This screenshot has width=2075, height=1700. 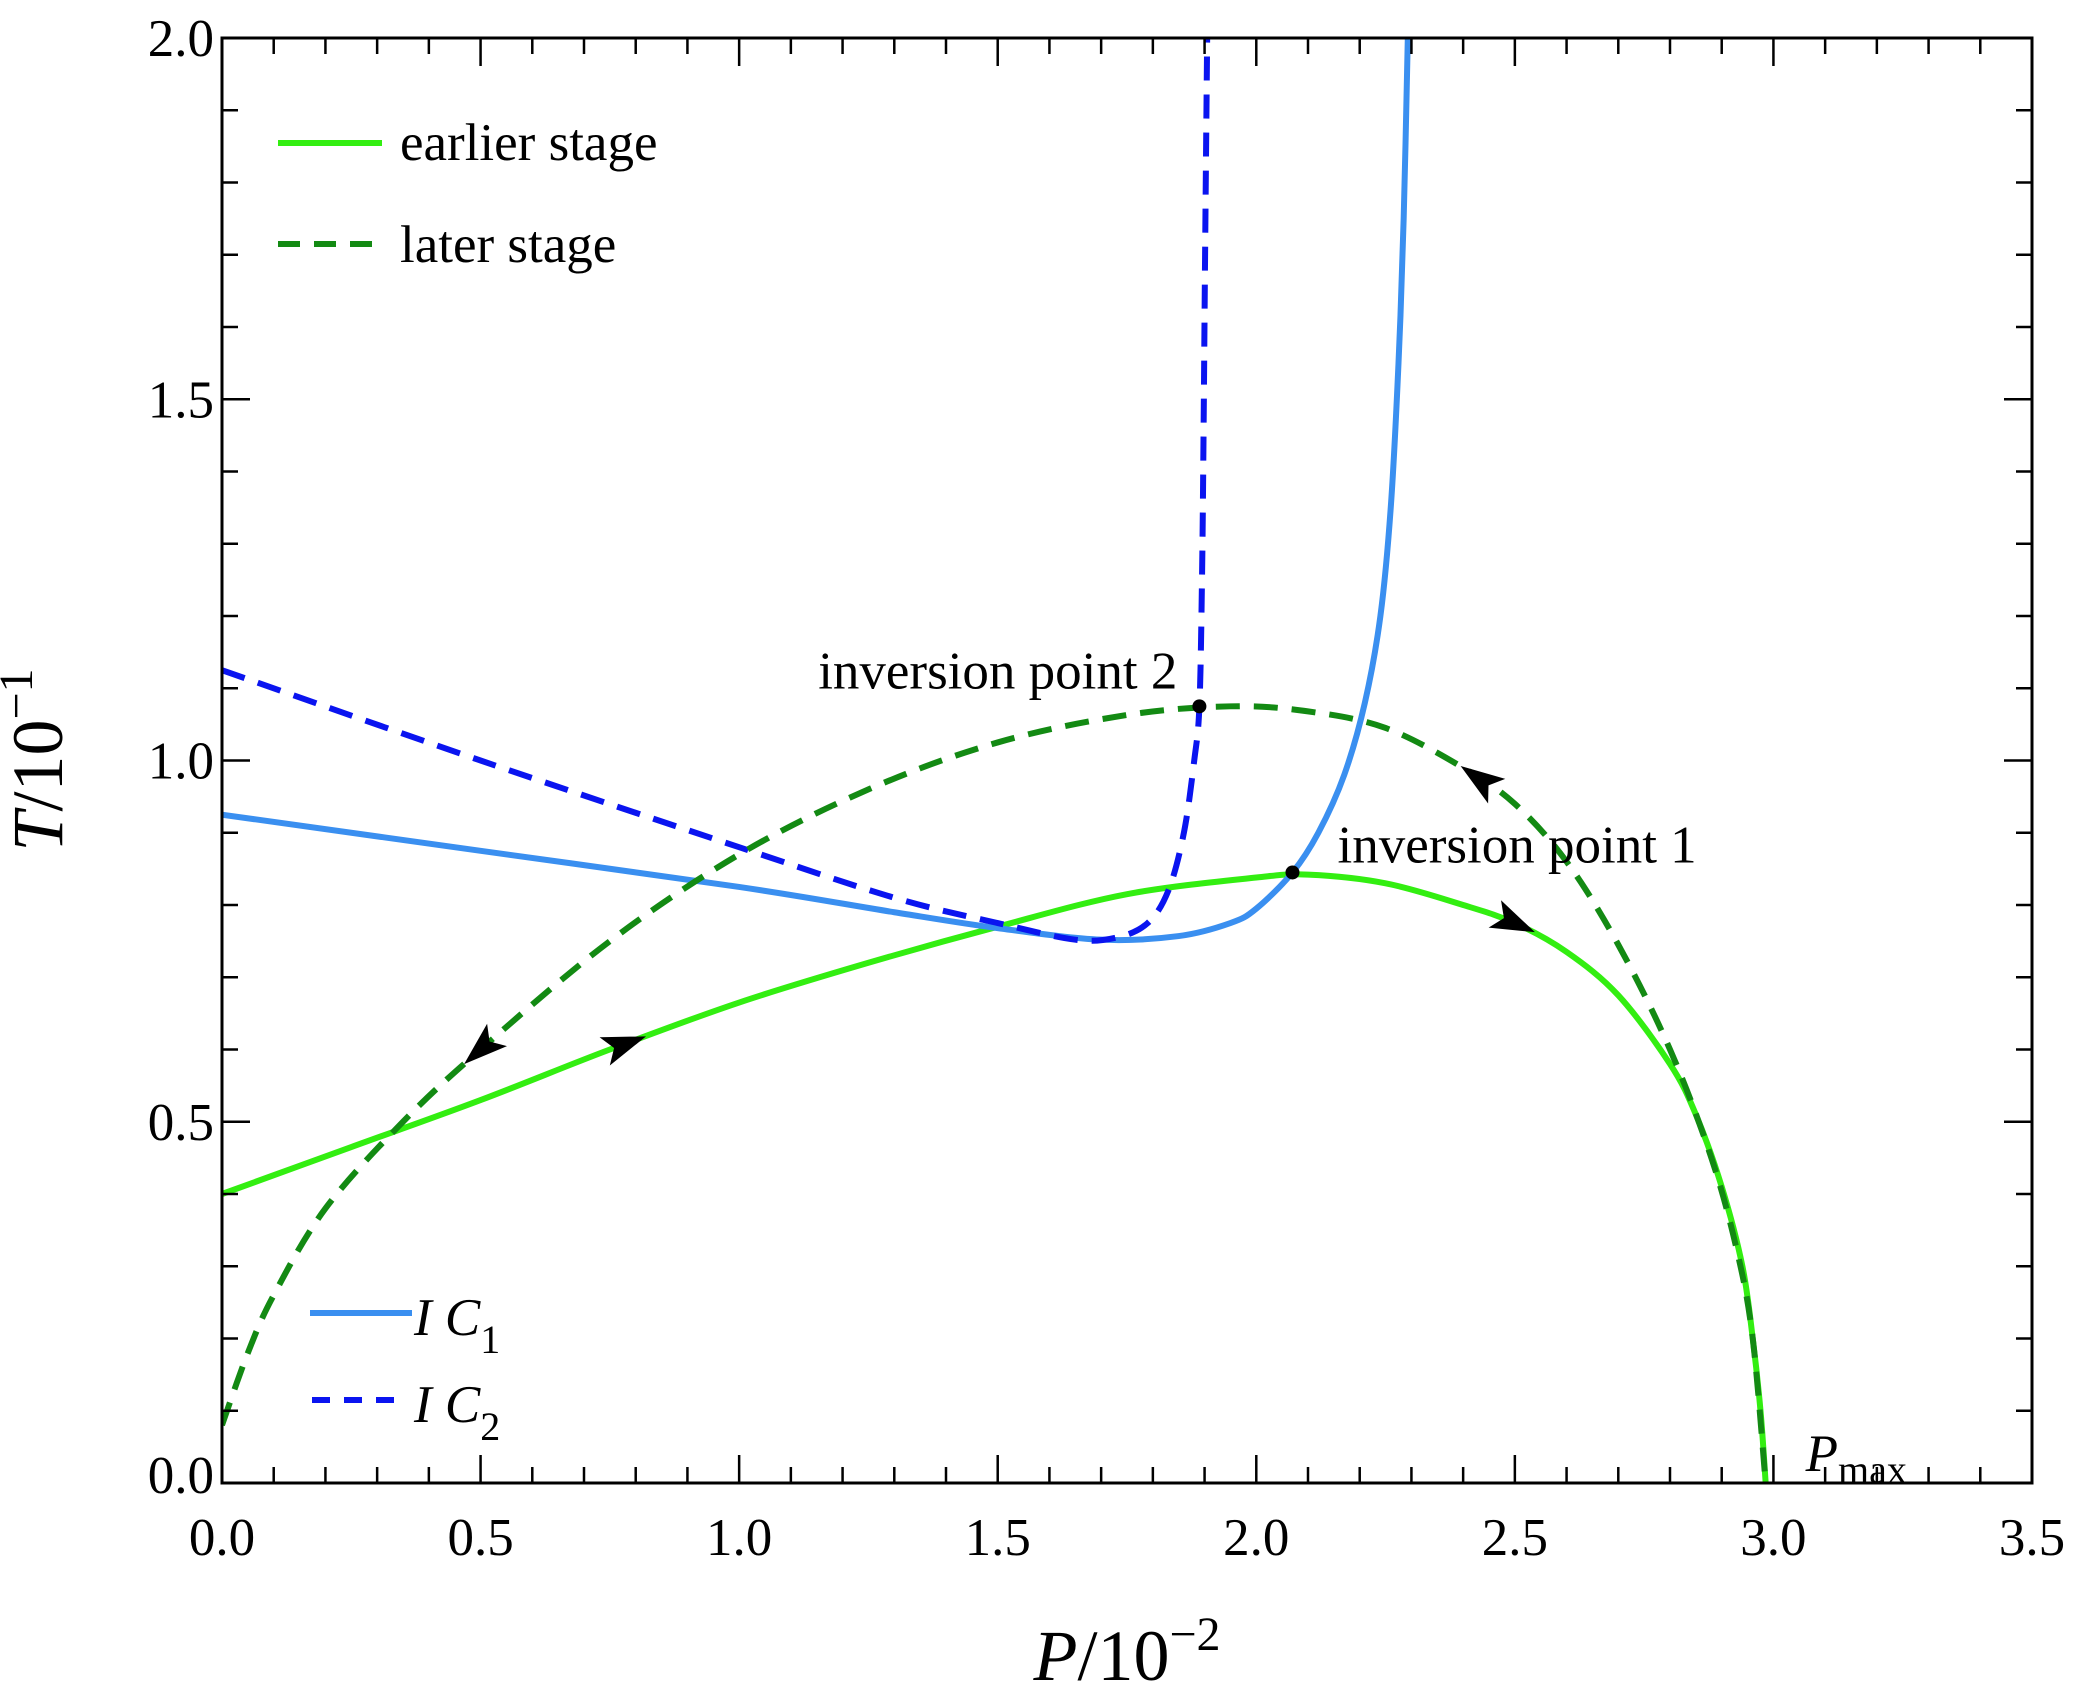 I want to click on legend-label-later: later stage, so click(x=508, y=245).